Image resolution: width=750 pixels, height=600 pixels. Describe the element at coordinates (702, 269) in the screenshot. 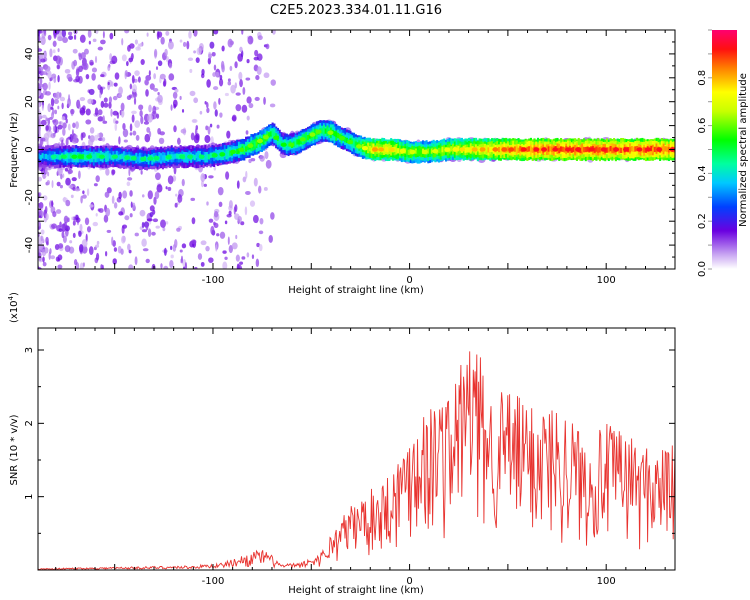

I see `colorbar-tick-label: 0.0` at that location.